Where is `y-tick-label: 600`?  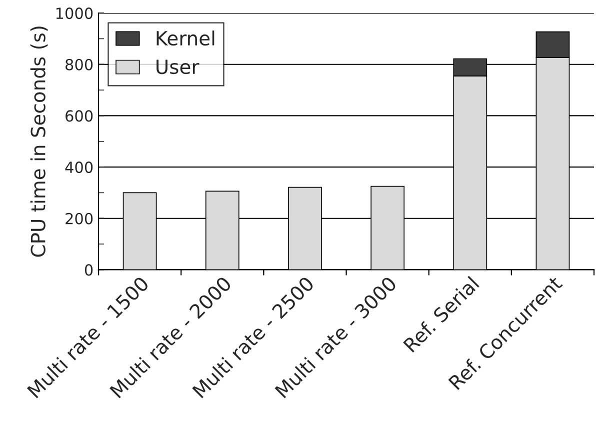
y-tick-label: 600 is located at coordinates (79, 116).